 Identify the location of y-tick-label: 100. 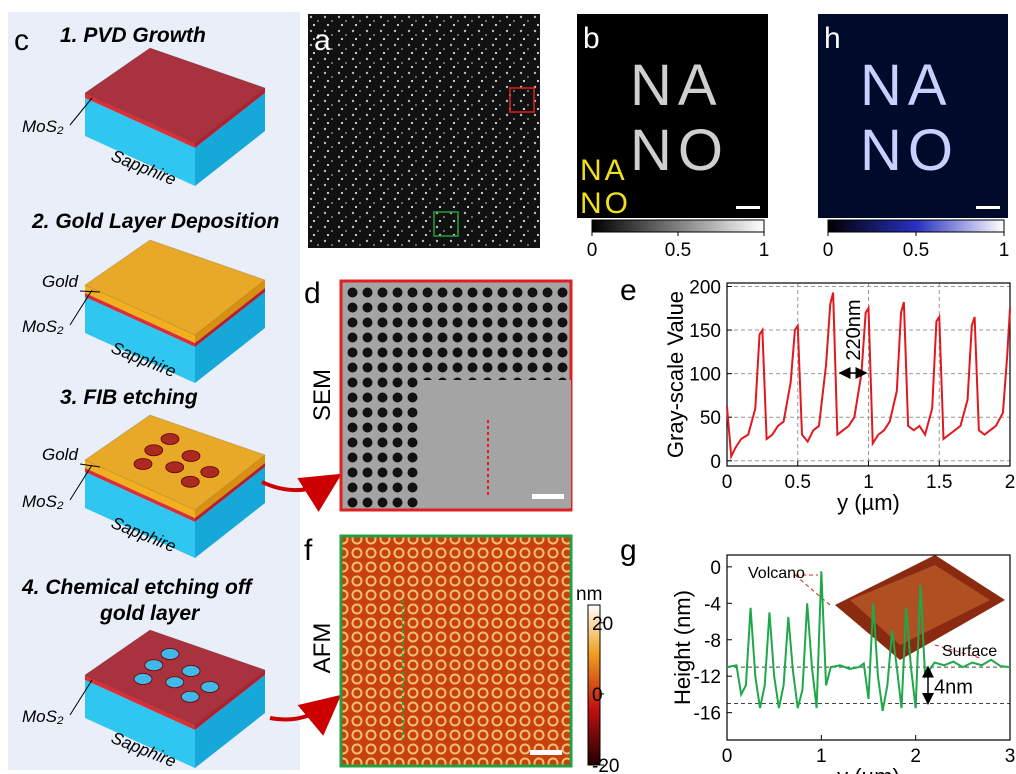
(705, 375).